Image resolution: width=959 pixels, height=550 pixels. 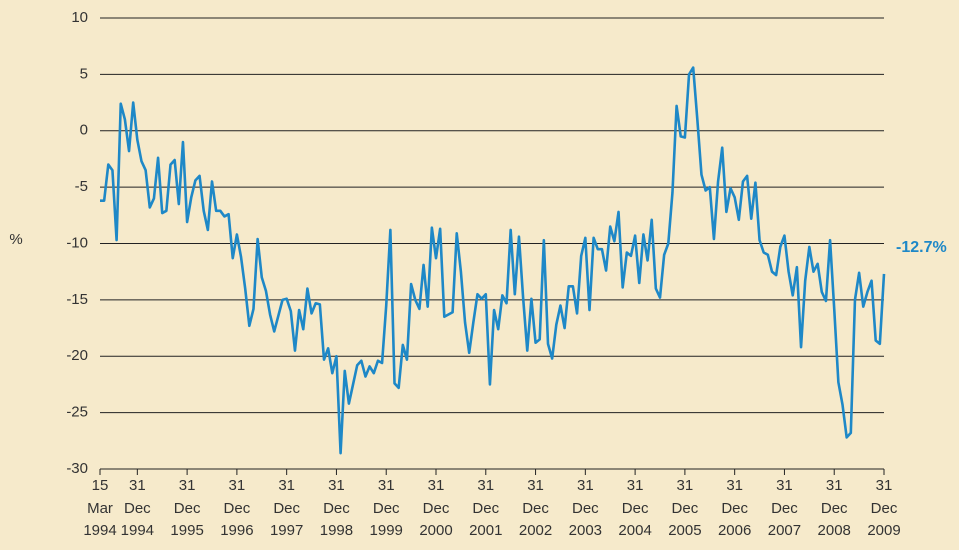 What do you see at coordinates (436, 508) in the screenshot?
I see `x-tick-label: 31 Dec 2000` at bounding box center [436, 508].